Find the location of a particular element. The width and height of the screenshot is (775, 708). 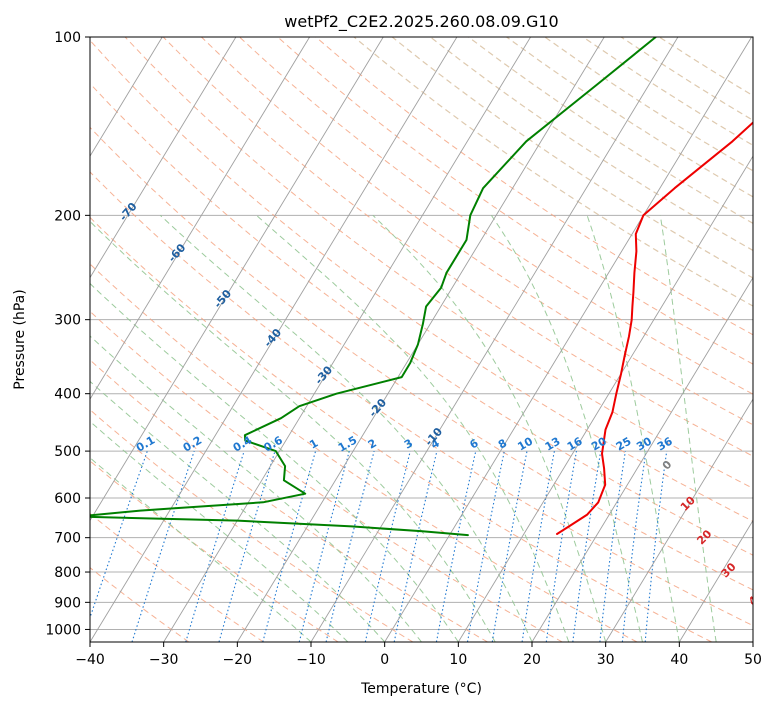

moist-adiabat-label: 30 is located at coordinates (729, 570).